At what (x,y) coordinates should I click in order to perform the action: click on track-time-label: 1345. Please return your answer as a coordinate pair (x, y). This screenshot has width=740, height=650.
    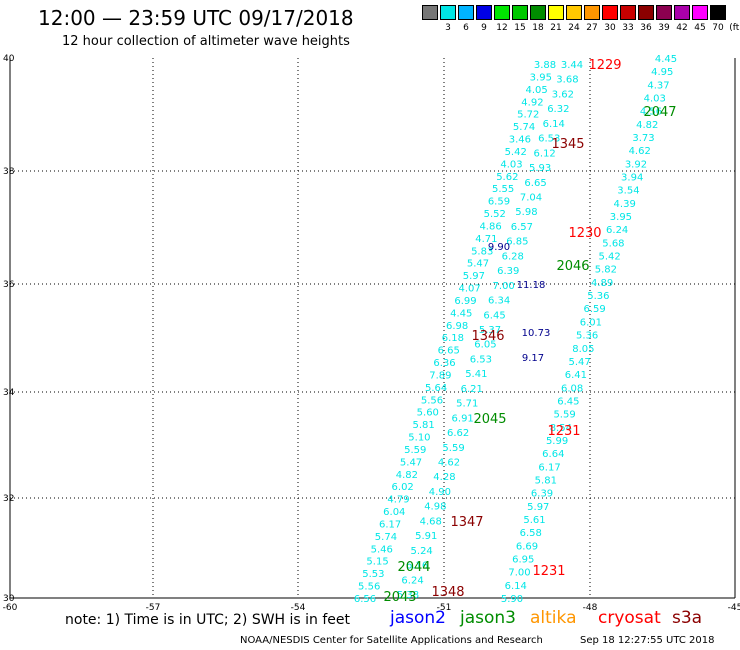
    Looking at the image, I should click on (567, 144).